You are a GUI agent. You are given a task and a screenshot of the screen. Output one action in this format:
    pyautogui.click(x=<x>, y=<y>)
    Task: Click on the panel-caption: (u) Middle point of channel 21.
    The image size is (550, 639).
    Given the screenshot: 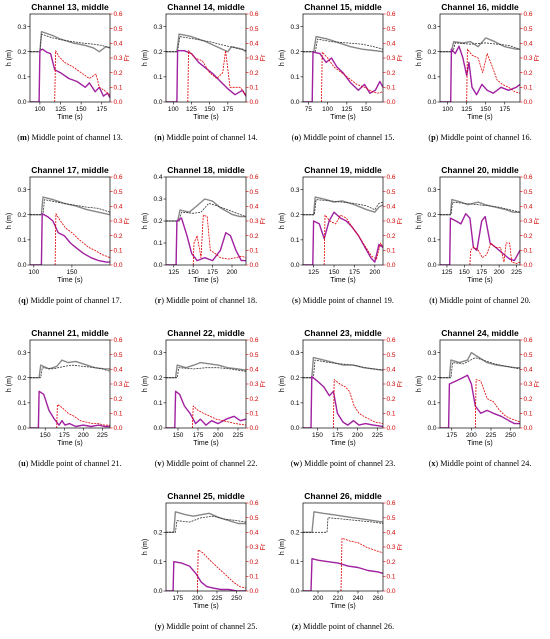 What is the action you would take?
    pyautogui.click(x=69, y=463)
    